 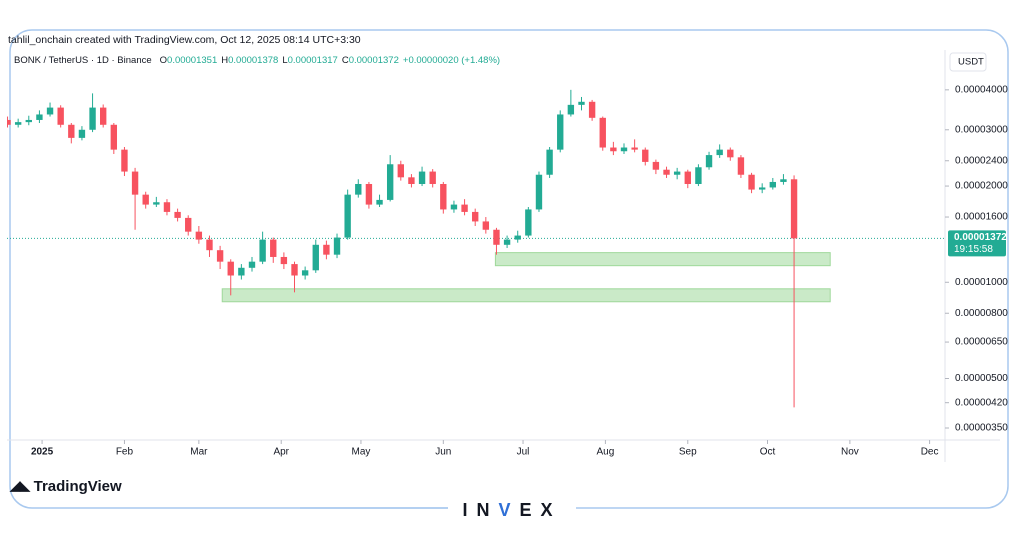 I want to click on ohlc-value: 0.00001351, so click(x=192, y=60).